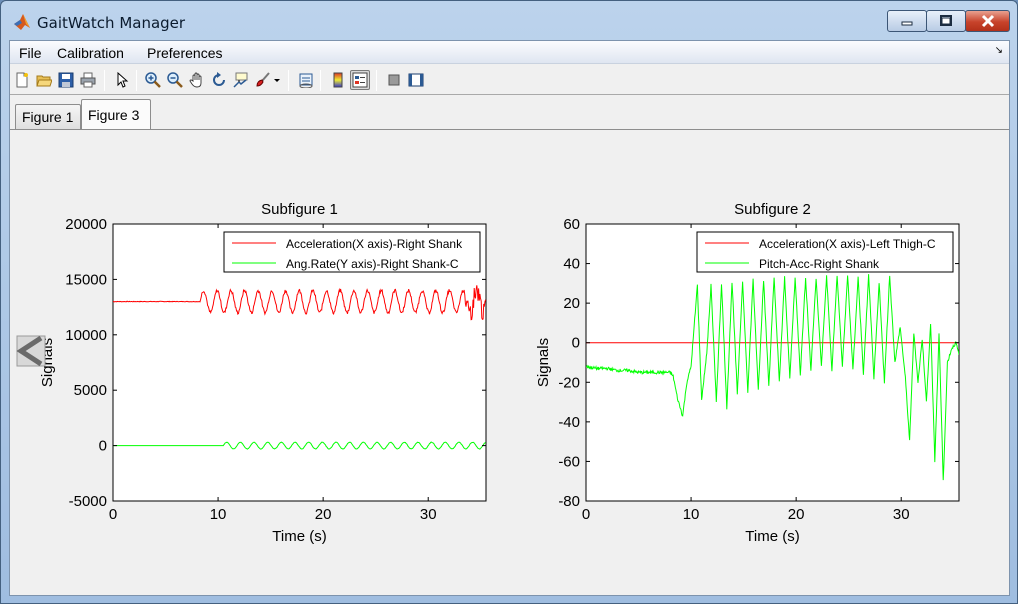 The height and width of the screenshot is (604, 1018). I want to click on data-cursor-button, so click(241, 80).